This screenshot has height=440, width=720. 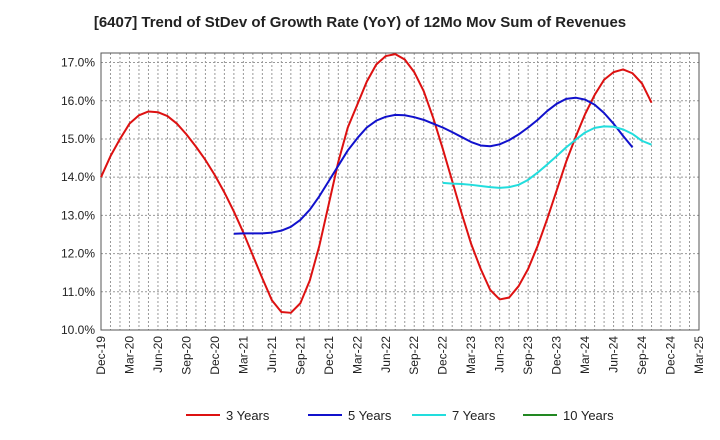 What do you see at coordinates (78, 330) in the screenshot?
I see `y-tick-label: 10.0%` at bounding box center [78, 330].